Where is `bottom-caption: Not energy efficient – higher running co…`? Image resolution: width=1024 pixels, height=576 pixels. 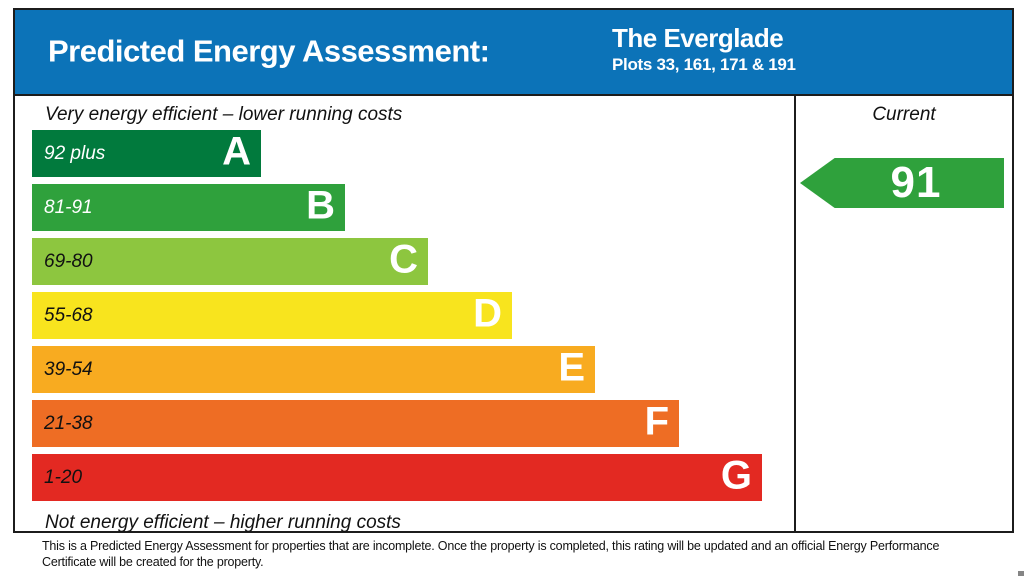
bottom-caption: Not energy efficient – higher running co… is located at coordinates (223, 522).